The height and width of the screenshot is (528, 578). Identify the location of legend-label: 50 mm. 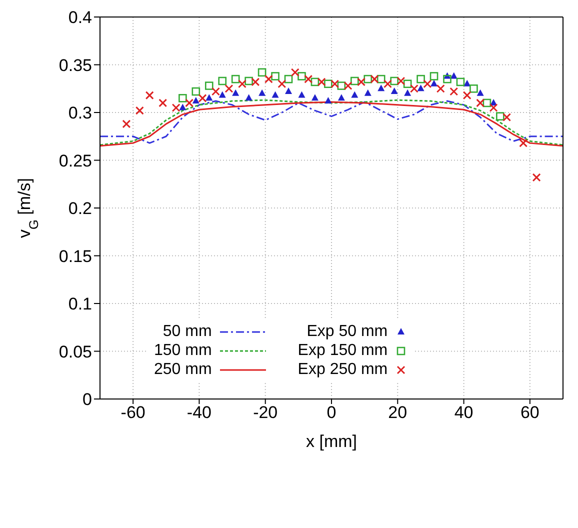
(187, 331).